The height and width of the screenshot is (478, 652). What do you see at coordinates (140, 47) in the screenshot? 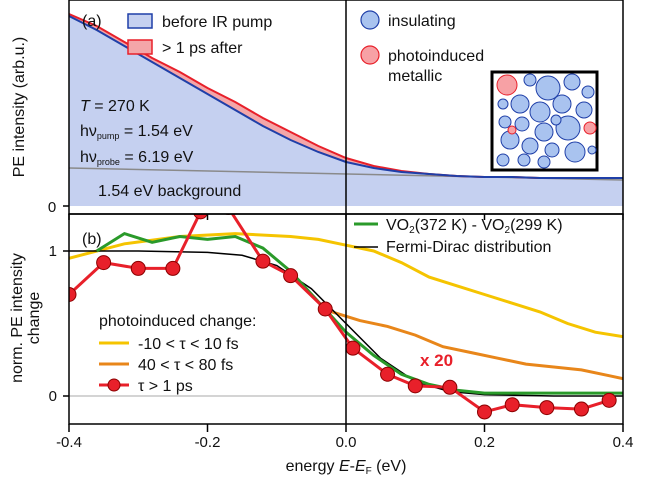
I see `legend-after-swatch` at bounding box center [140, 47].